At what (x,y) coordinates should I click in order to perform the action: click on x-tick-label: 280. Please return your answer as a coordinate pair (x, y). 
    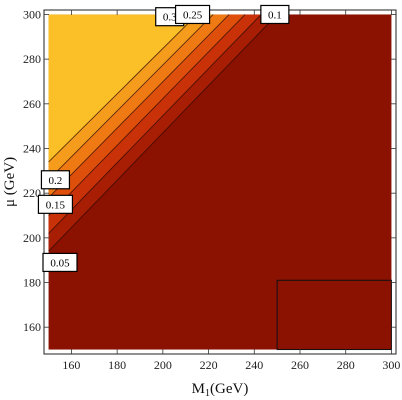
    Looking at the image, I should click on (346, 365).